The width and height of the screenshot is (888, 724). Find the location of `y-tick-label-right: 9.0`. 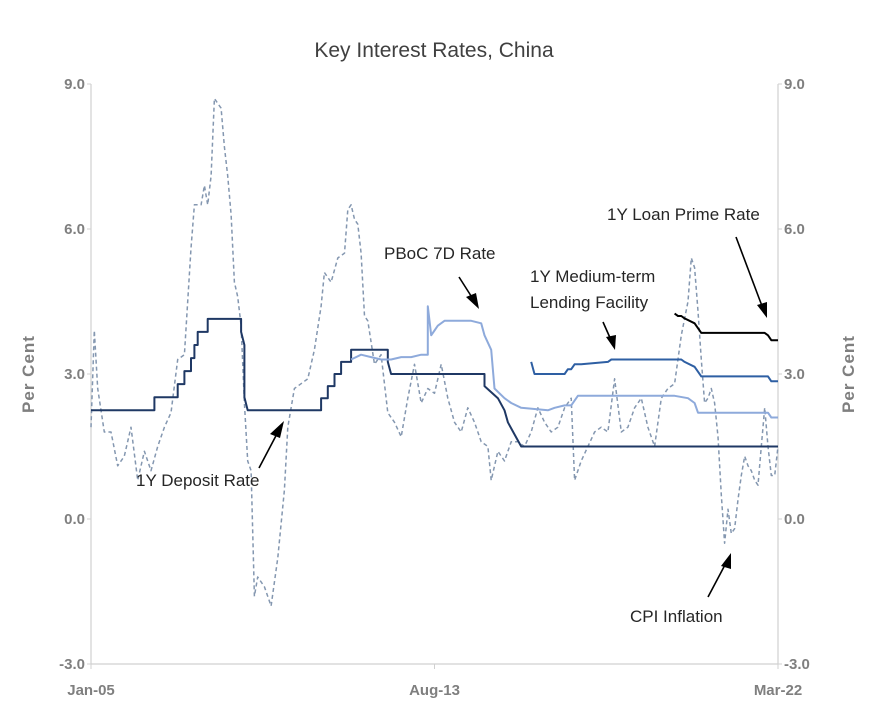

y-tick-label-right: 9.0 is located at coordinates (794, 84).